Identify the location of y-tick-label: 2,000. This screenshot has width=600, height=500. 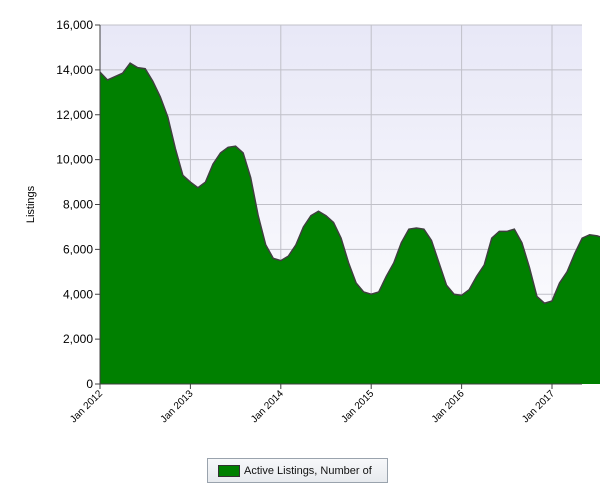
(78, 339).